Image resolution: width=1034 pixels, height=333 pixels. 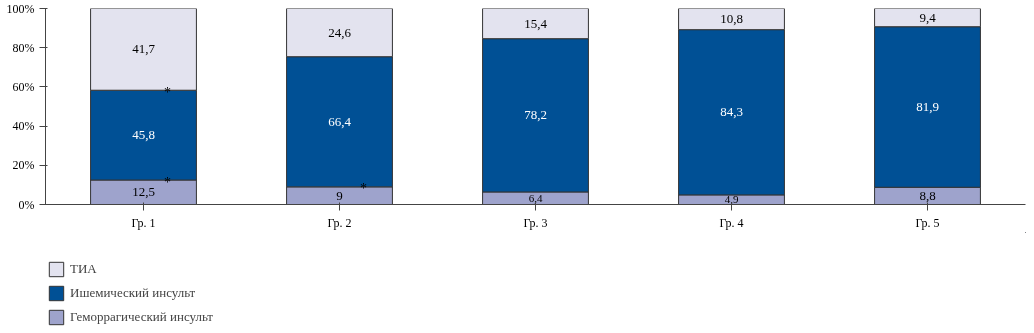 I want to click on x-tick-label: Гр. 2, so click(x=339, y=222).